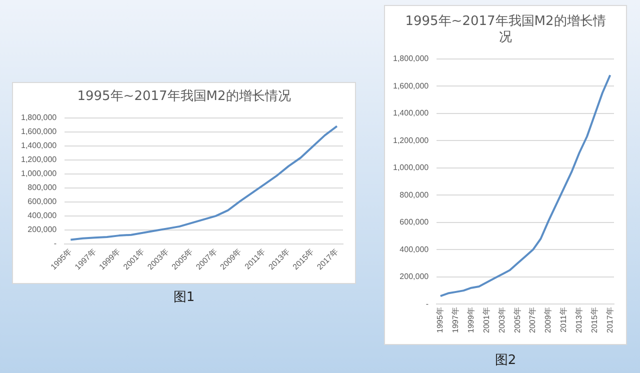 The width and height of the screenshot is (640, 373). I want to click on x-tick-label: 1999年, so click(471, 320).